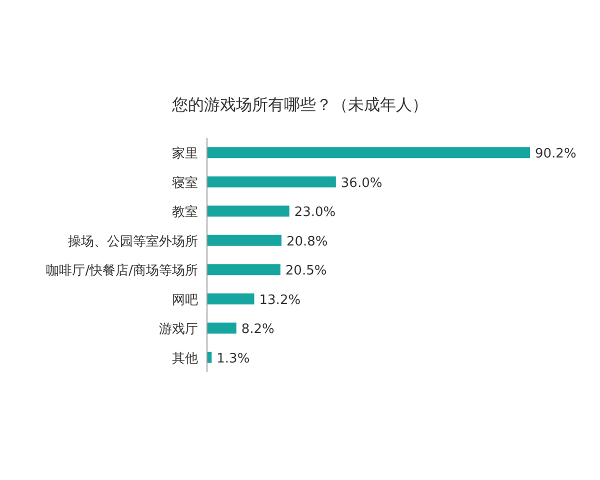  What do you see at coordinates (299, 104) in the screenshot?
I see `chart-title: 您的游戏场所有哪些？（未成年人）` at bounding box center [299, 104].